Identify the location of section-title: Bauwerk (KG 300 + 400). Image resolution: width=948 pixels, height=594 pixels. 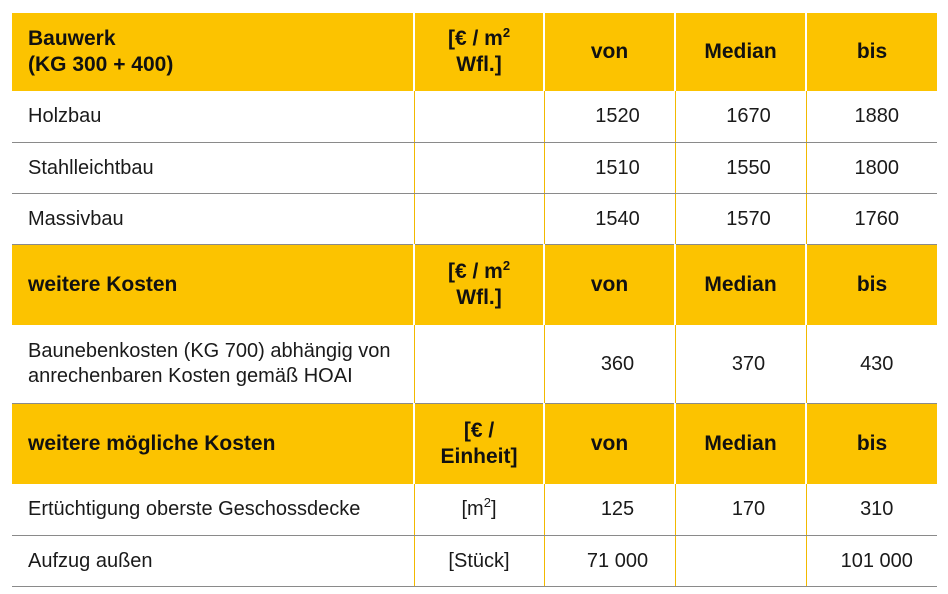
(213, 52).